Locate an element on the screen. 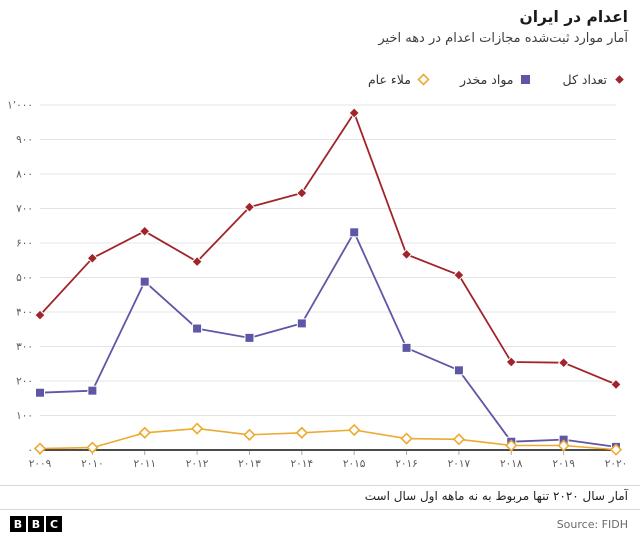  x-axis-label: ۲۰۱۹ is located at coordinates (563, 464).